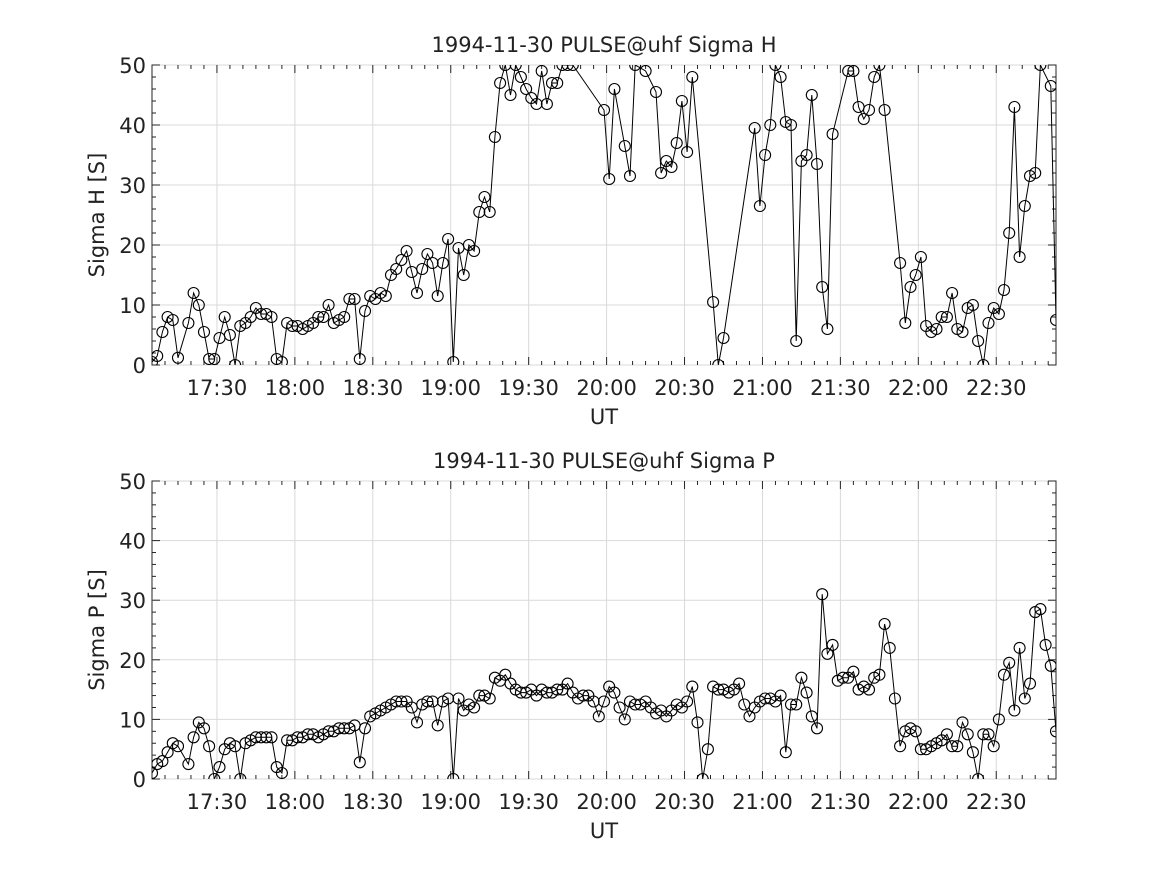 The width and height of the screenshot is (1167, 875). What do you see at coordinates (840, 802) in the screenshot?
I see `x-tick-label: 21:30` at bounding box center [840, 802].